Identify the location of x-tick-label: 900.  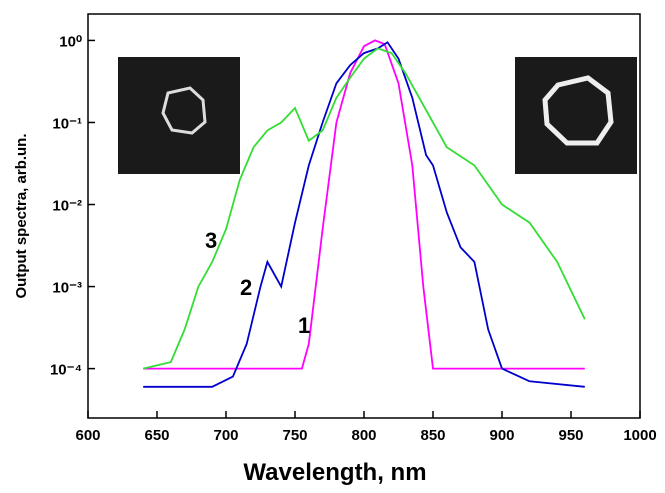
(501, 435).